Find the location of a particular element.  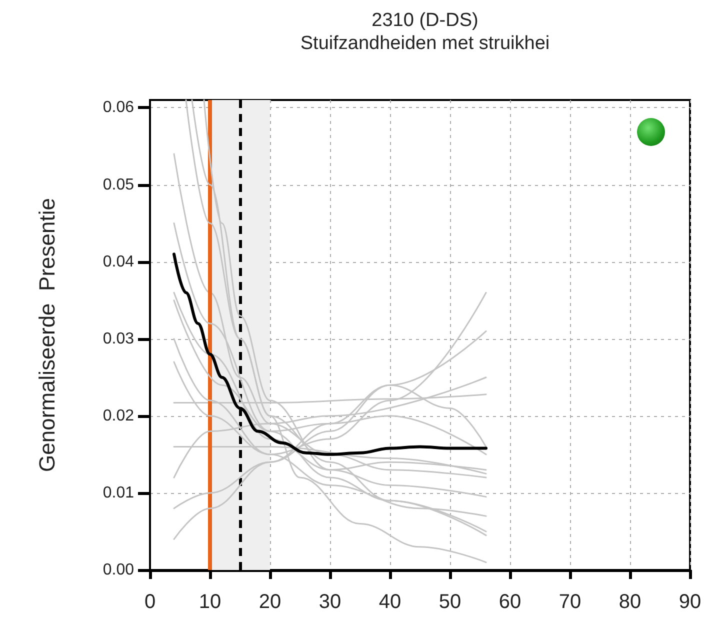

y-tick-label: 0.03 is located at coordinates (118, 339).